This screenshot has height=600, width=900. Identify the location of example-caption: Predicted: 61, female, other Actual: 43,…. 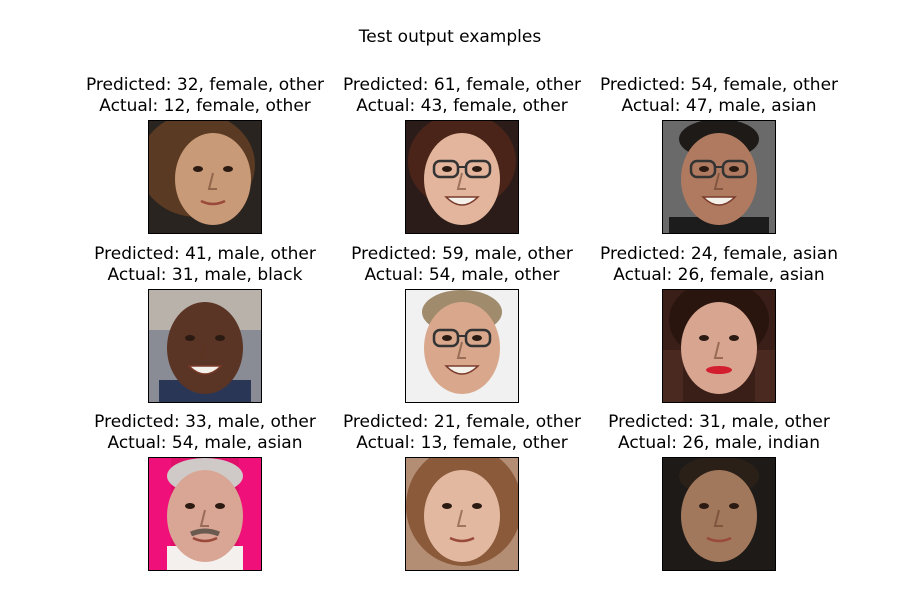
(462, 96).